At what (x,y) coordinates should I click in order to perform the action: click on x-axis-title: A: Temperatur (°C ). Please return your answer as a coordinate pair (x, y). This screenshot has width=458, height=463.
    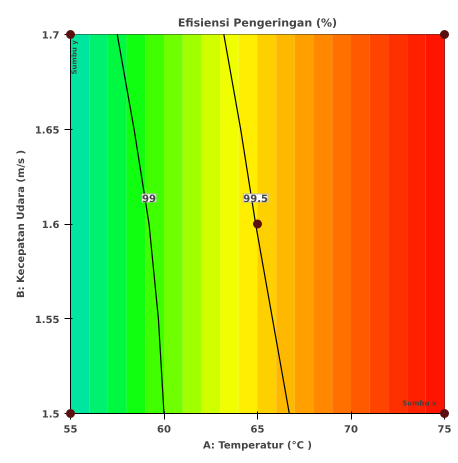
    Looking at the image, I should click on (257, 446).